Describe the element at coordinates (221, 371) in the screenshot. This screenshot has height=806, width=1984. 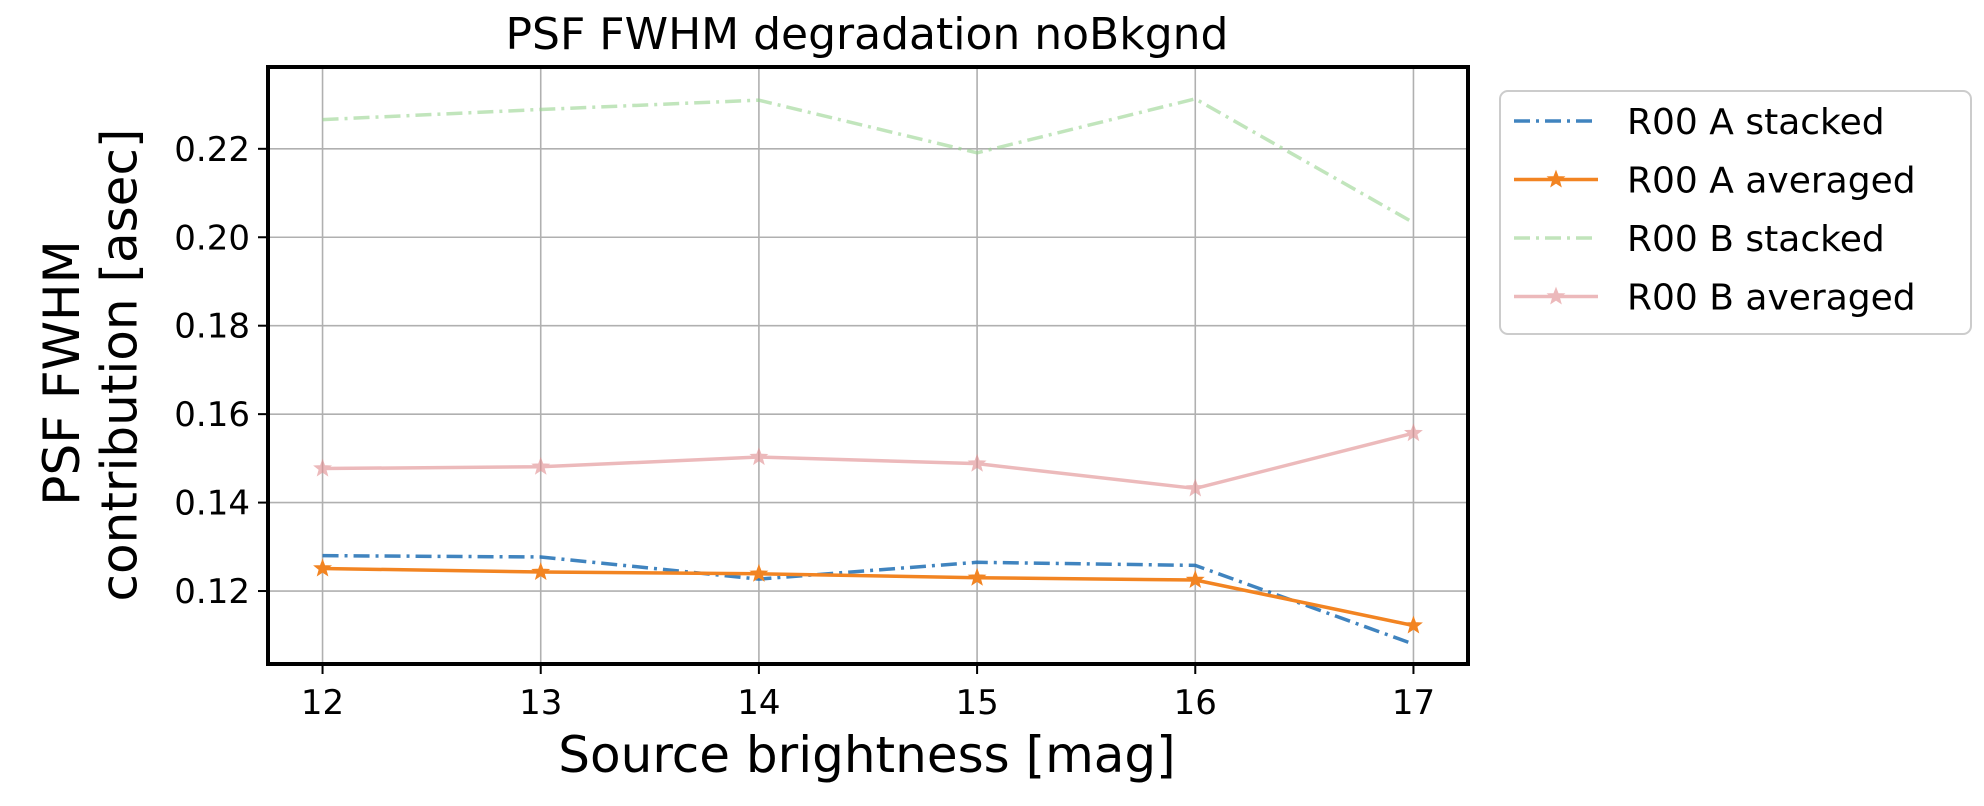
I see `y-axis: 0.12 0.14 0.16 0.18 0.20 0.22` at that location.